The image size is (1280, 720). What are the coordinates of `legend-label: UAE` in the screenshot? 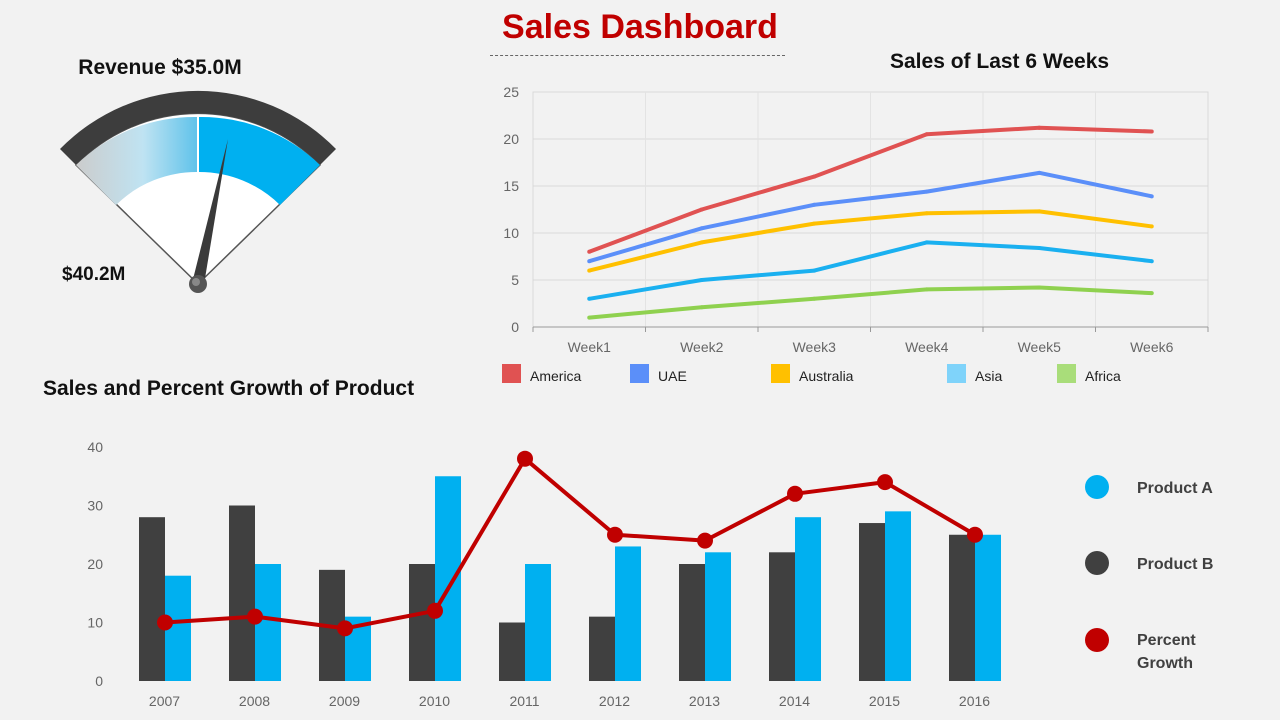 It's located at (672, 376).